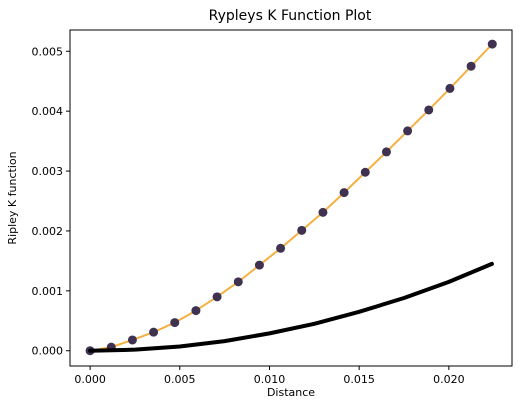  Describe the element at coordinates (90, 379) in the screenshot. I see `x-tick-label: 0.000` at that location.